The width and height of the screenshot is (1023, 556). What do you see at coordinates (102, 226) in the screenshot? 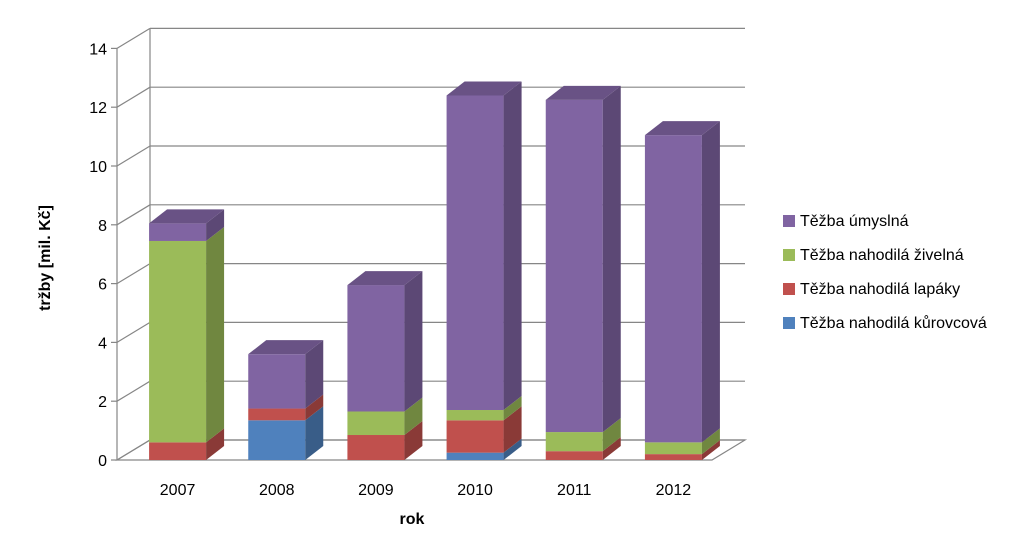
I see `y-tick-label: 8` at bounding box center [102, 226].